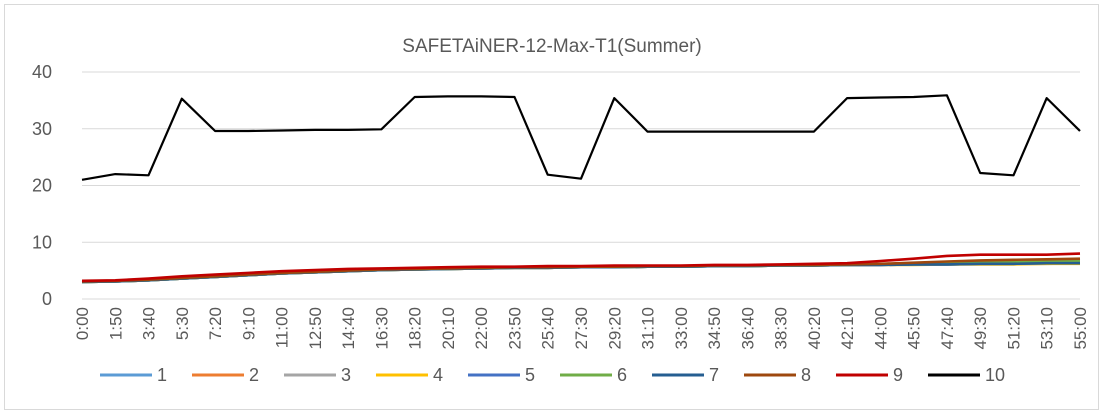 This screenshot has width=1105, height=415. What do you see at coordinates (747, 328) in the screenshot?
I see `x-tick-label: 36:40` at bounding box center [747, 328].